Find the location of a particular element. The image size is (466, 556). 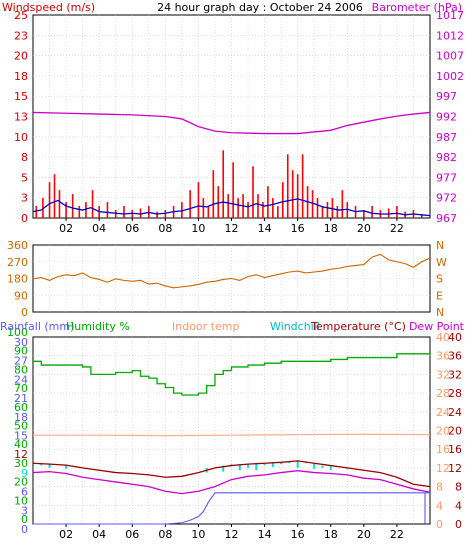

x-tick-label: 10 is located at coordinates (198, 228).